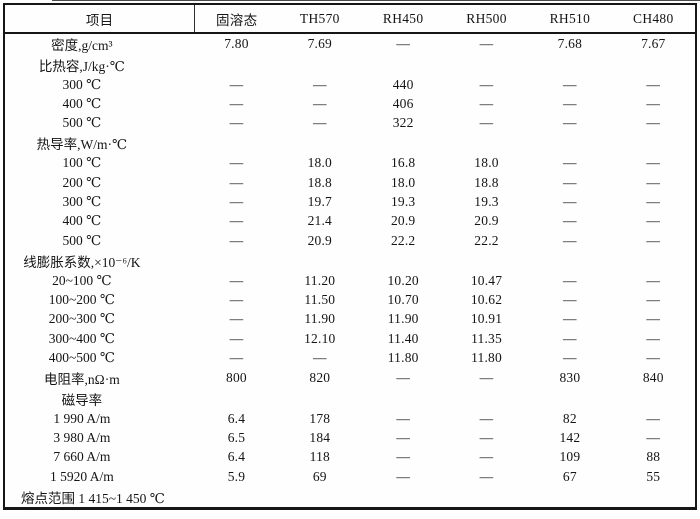 The width and height of the screenshot is (700, 519). Describe the element at coordinates (403, 19) in the screenshot. I see `column-header-rh450: RH450` at that location.